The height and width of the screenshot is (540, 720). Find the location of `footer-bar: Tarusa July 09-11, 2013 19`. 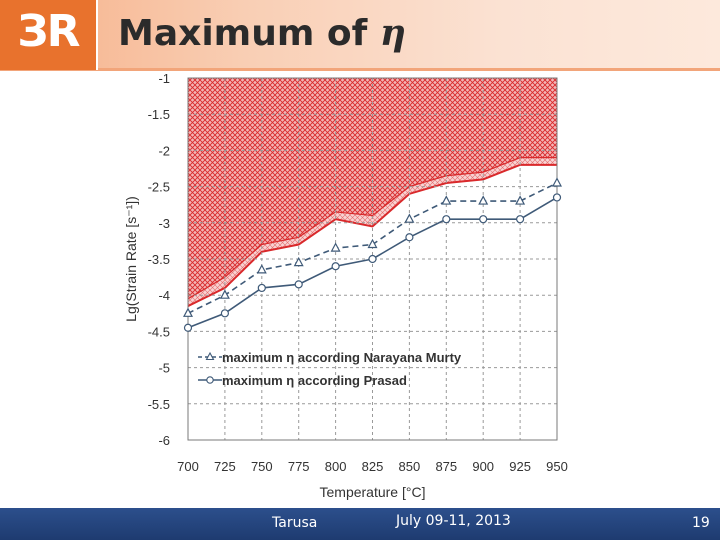

footer-bar: Tarusa July 09-11, 2013 19 is located at coordinates (360, 524).